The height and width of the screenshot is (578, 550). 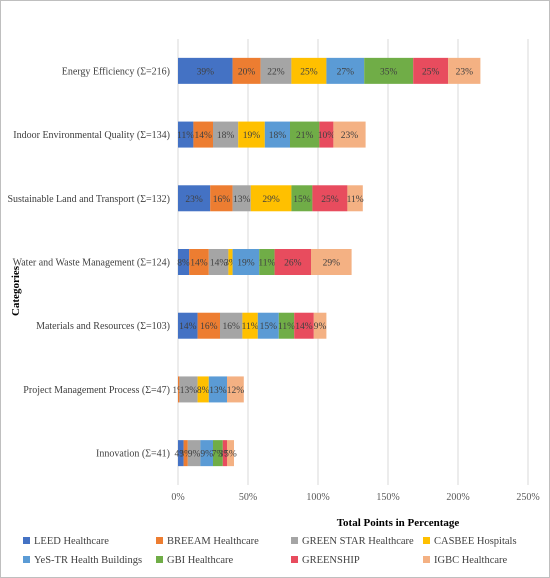 What do you see at coordinates (317, 497) in the screenshot?
I see `x-tick-label: 100%` at bounding box center [317, 497].